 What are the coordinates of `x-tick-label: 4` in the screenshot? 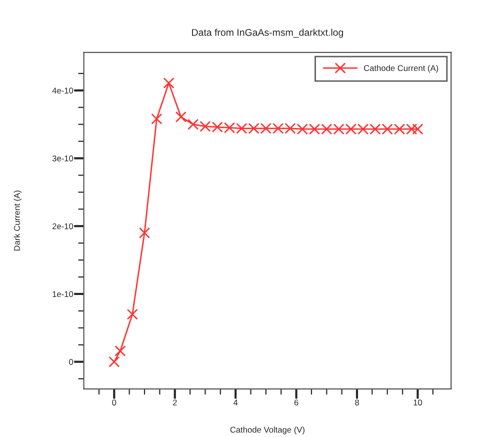 It's located at (235, 403).